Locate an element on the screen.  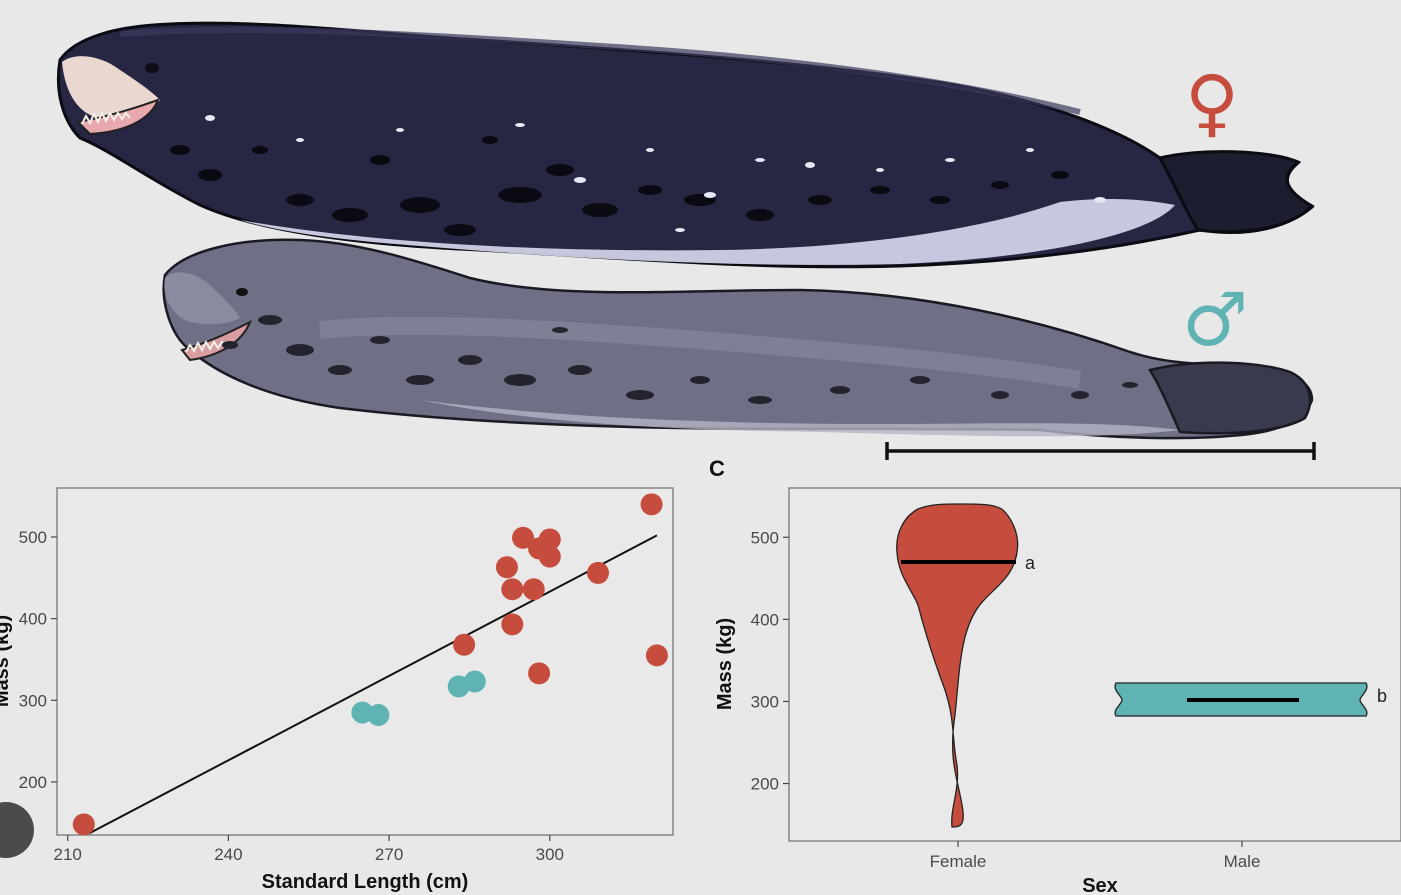
female-seal-light-spots is located at coordinates (655, 173).